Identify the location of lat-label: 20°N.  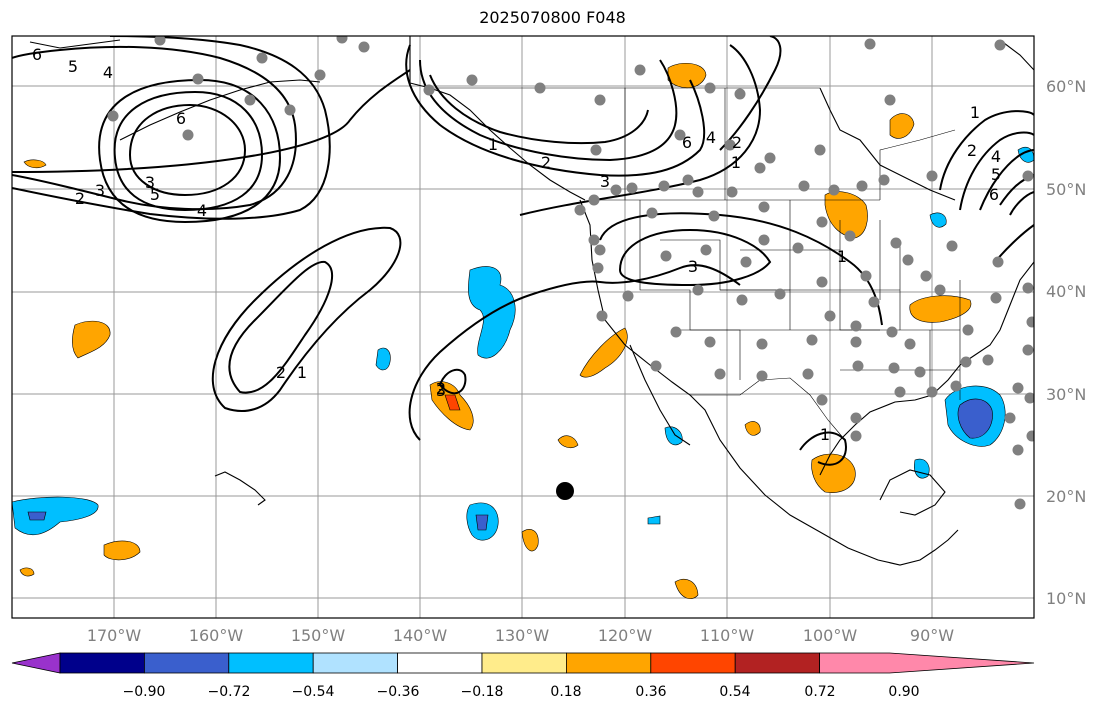
(1066, 496).